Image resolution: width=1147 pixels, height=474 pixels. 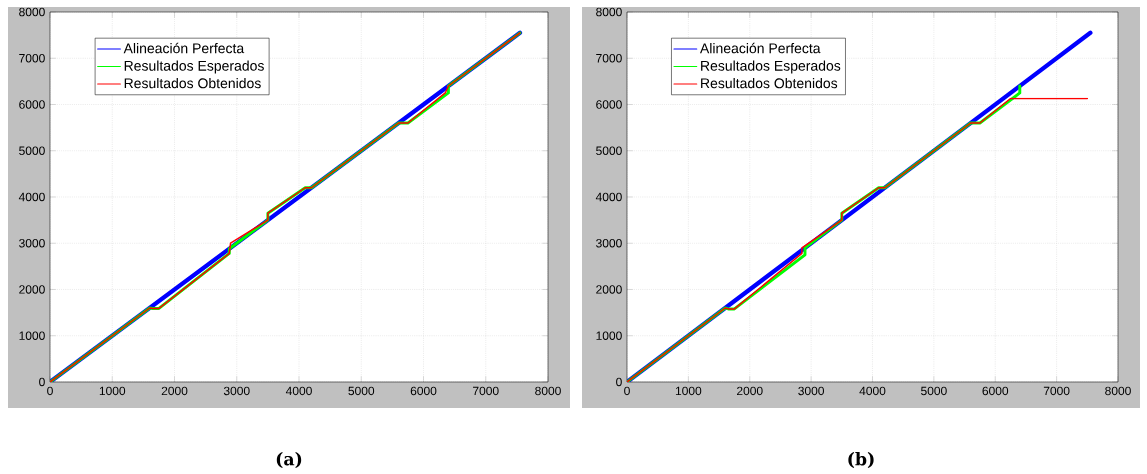 What do you see at coordinates (861, 460) in the screenshot?
I see `text: (b)` at bounding box center [861, 460].